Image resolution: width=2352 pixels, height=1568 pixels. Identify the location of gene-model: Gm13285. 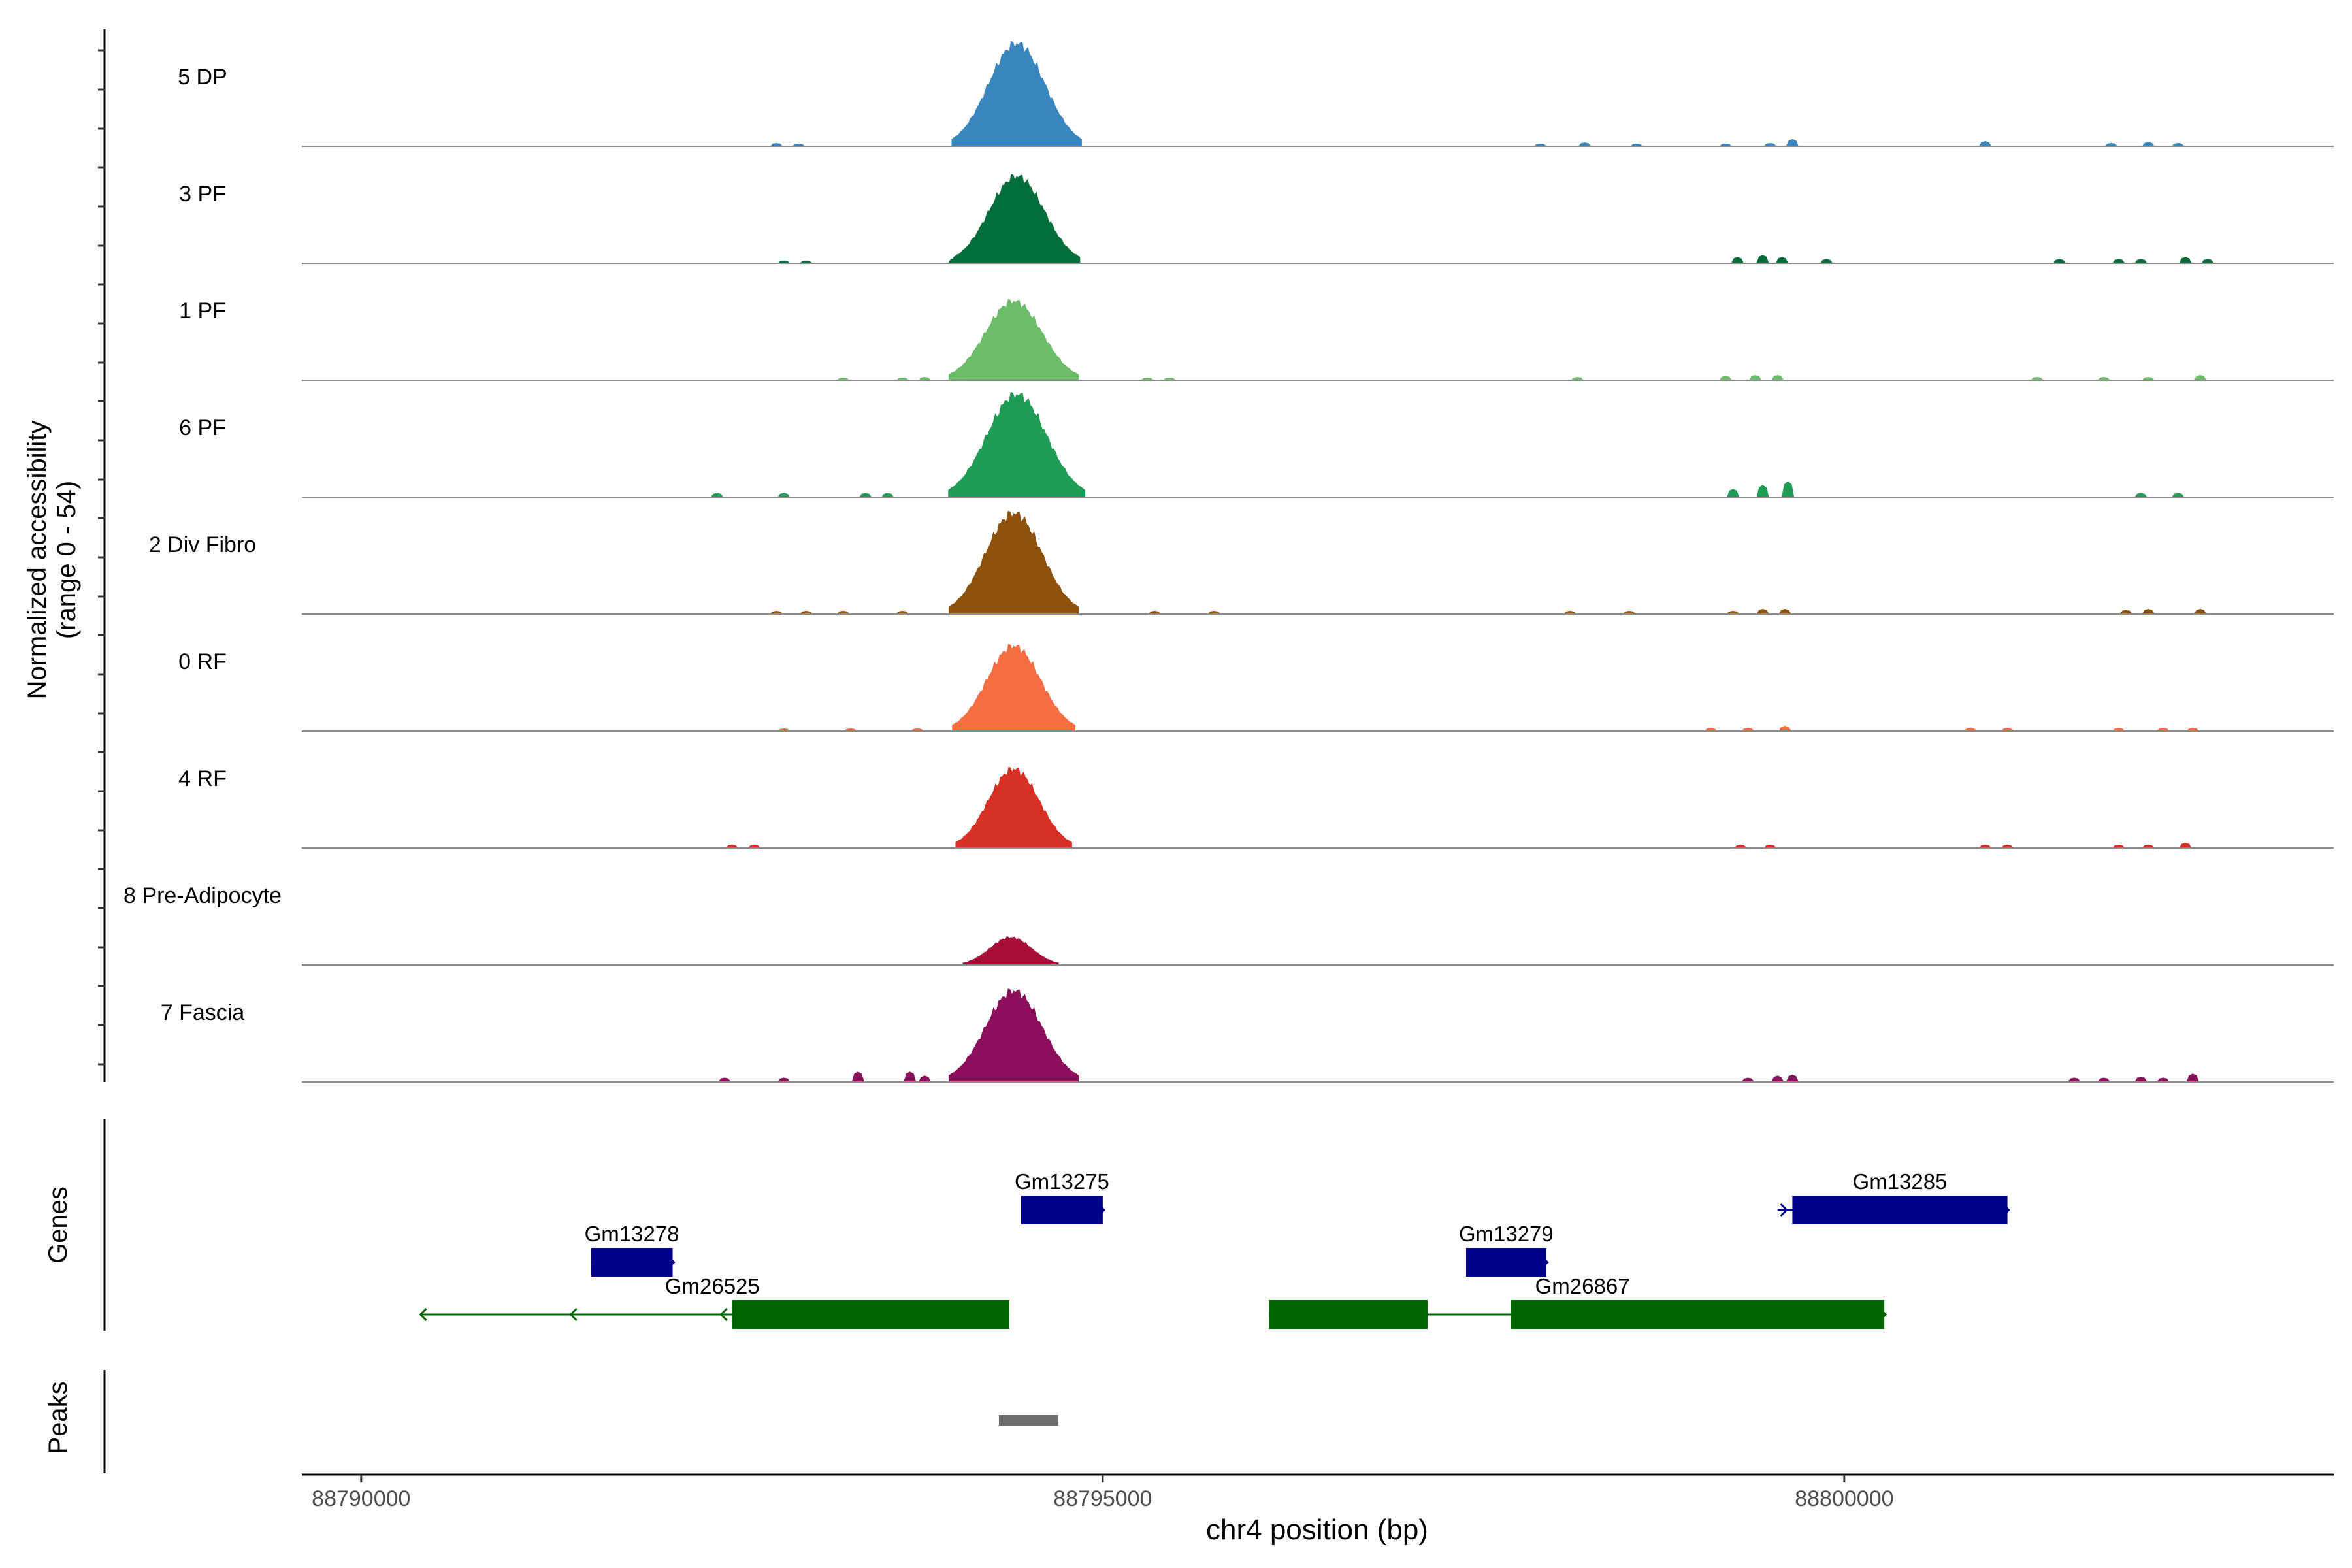
(1893, 1196).